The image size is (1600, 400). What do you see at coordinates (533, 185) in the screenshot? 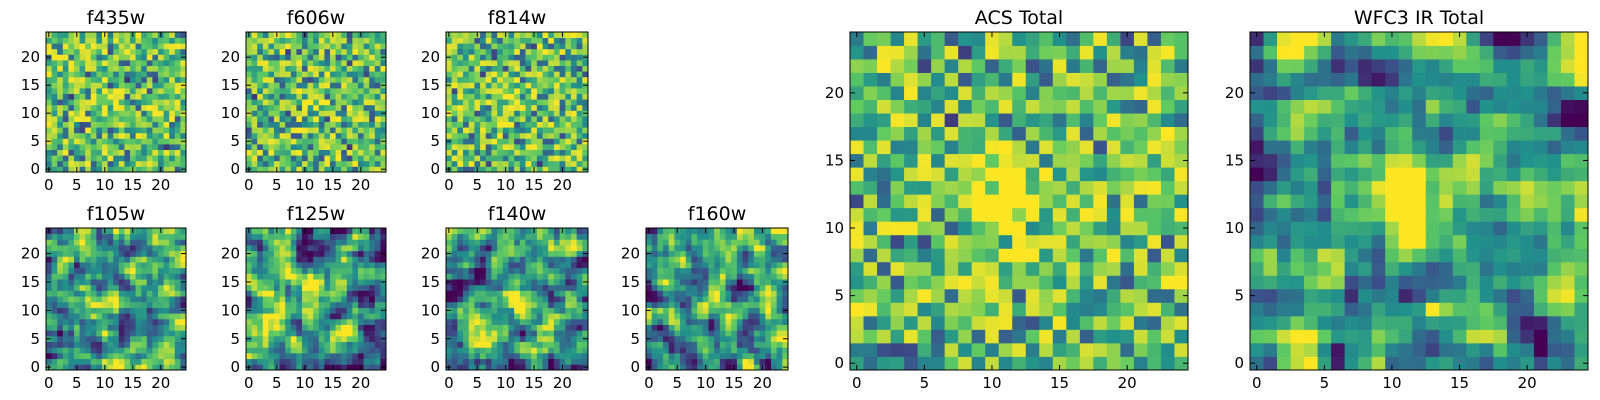
I see `x-tick-label: 15` at bounding box center [533, 185].